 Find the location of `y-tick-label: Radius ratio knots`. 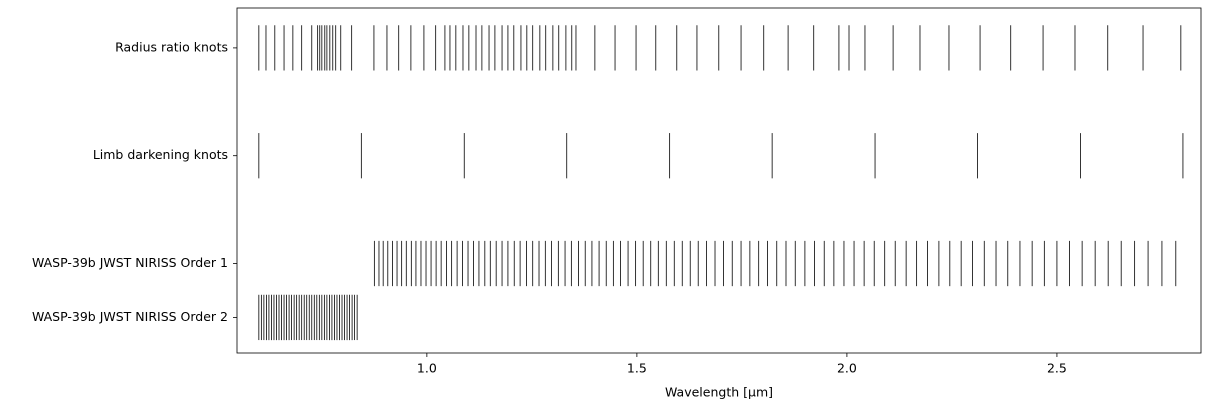

y-tick-label: Radius ratio knots is located at coordinates (171, 46).